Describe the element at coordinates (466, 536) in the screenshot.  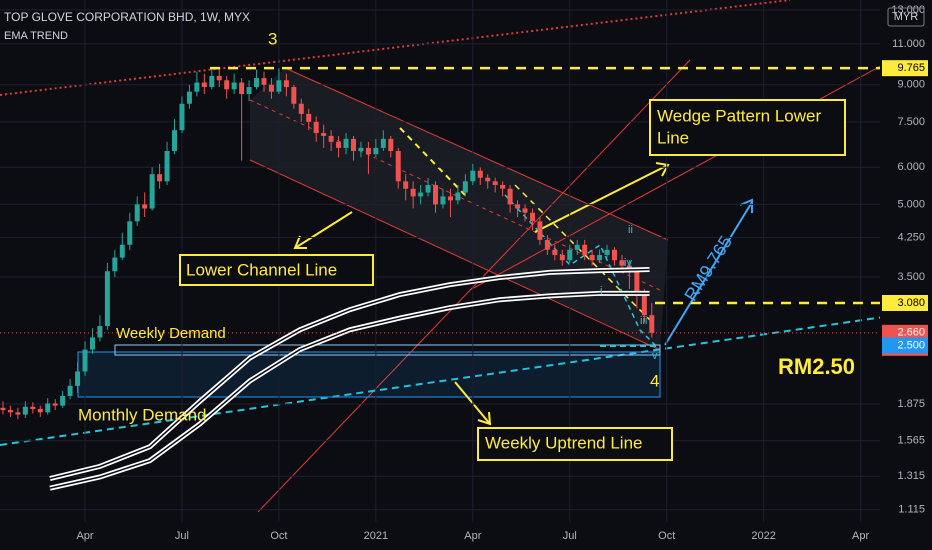
I see `time-axis` at that location.